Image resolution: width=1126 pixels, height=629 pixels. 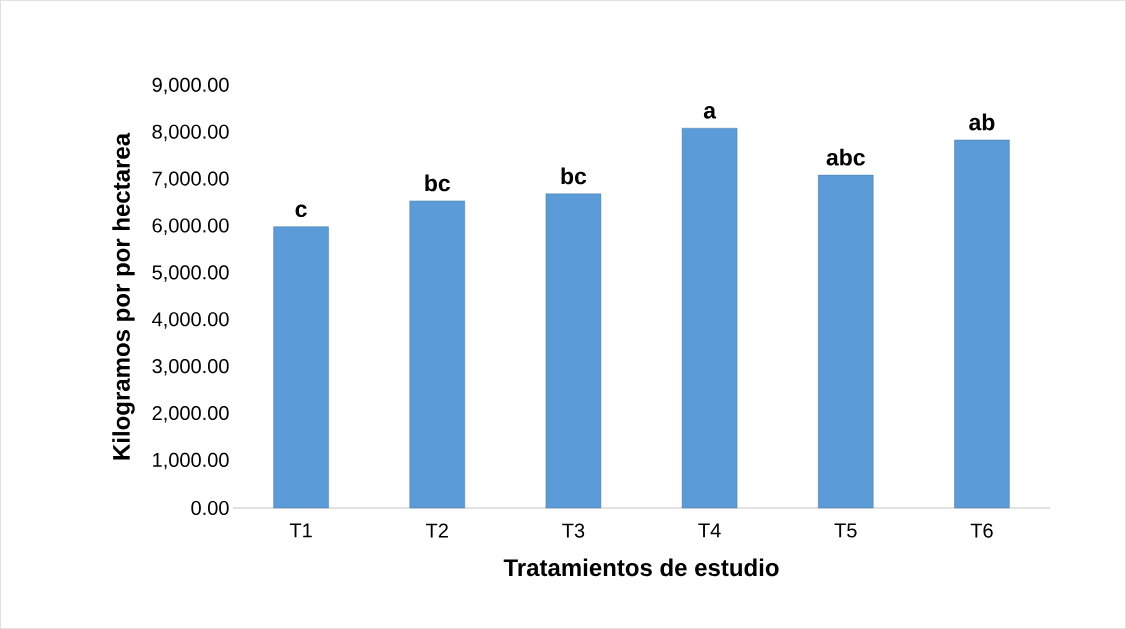 I want to click on y-tick-label: 3,000.00, so click(x=190, y=367).